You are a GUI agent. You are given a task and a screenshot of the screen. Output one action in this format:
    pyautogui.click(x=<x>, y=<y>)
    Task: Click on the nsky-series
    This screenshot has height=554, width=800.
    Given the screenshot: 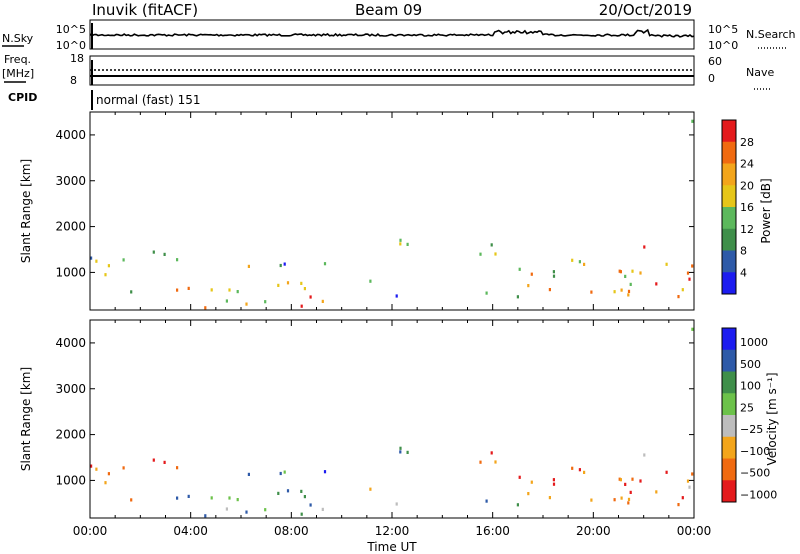 What is the action you would take?
    pyautogui.click(x=392, y=33)
    